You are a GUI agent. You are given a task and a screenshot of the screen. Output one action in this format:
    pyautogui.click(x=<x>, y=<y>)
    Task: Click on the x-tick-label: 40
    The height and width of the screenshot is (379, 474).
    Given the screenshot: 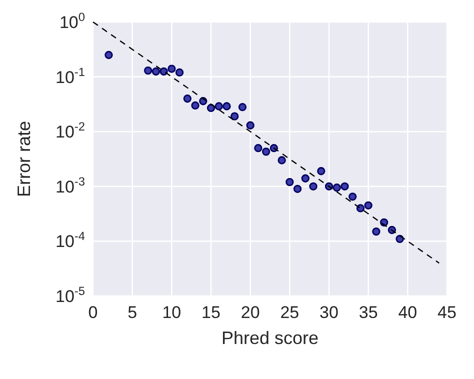 What is the action you would take?
    pyautogui.click(x=408, y=312)
    